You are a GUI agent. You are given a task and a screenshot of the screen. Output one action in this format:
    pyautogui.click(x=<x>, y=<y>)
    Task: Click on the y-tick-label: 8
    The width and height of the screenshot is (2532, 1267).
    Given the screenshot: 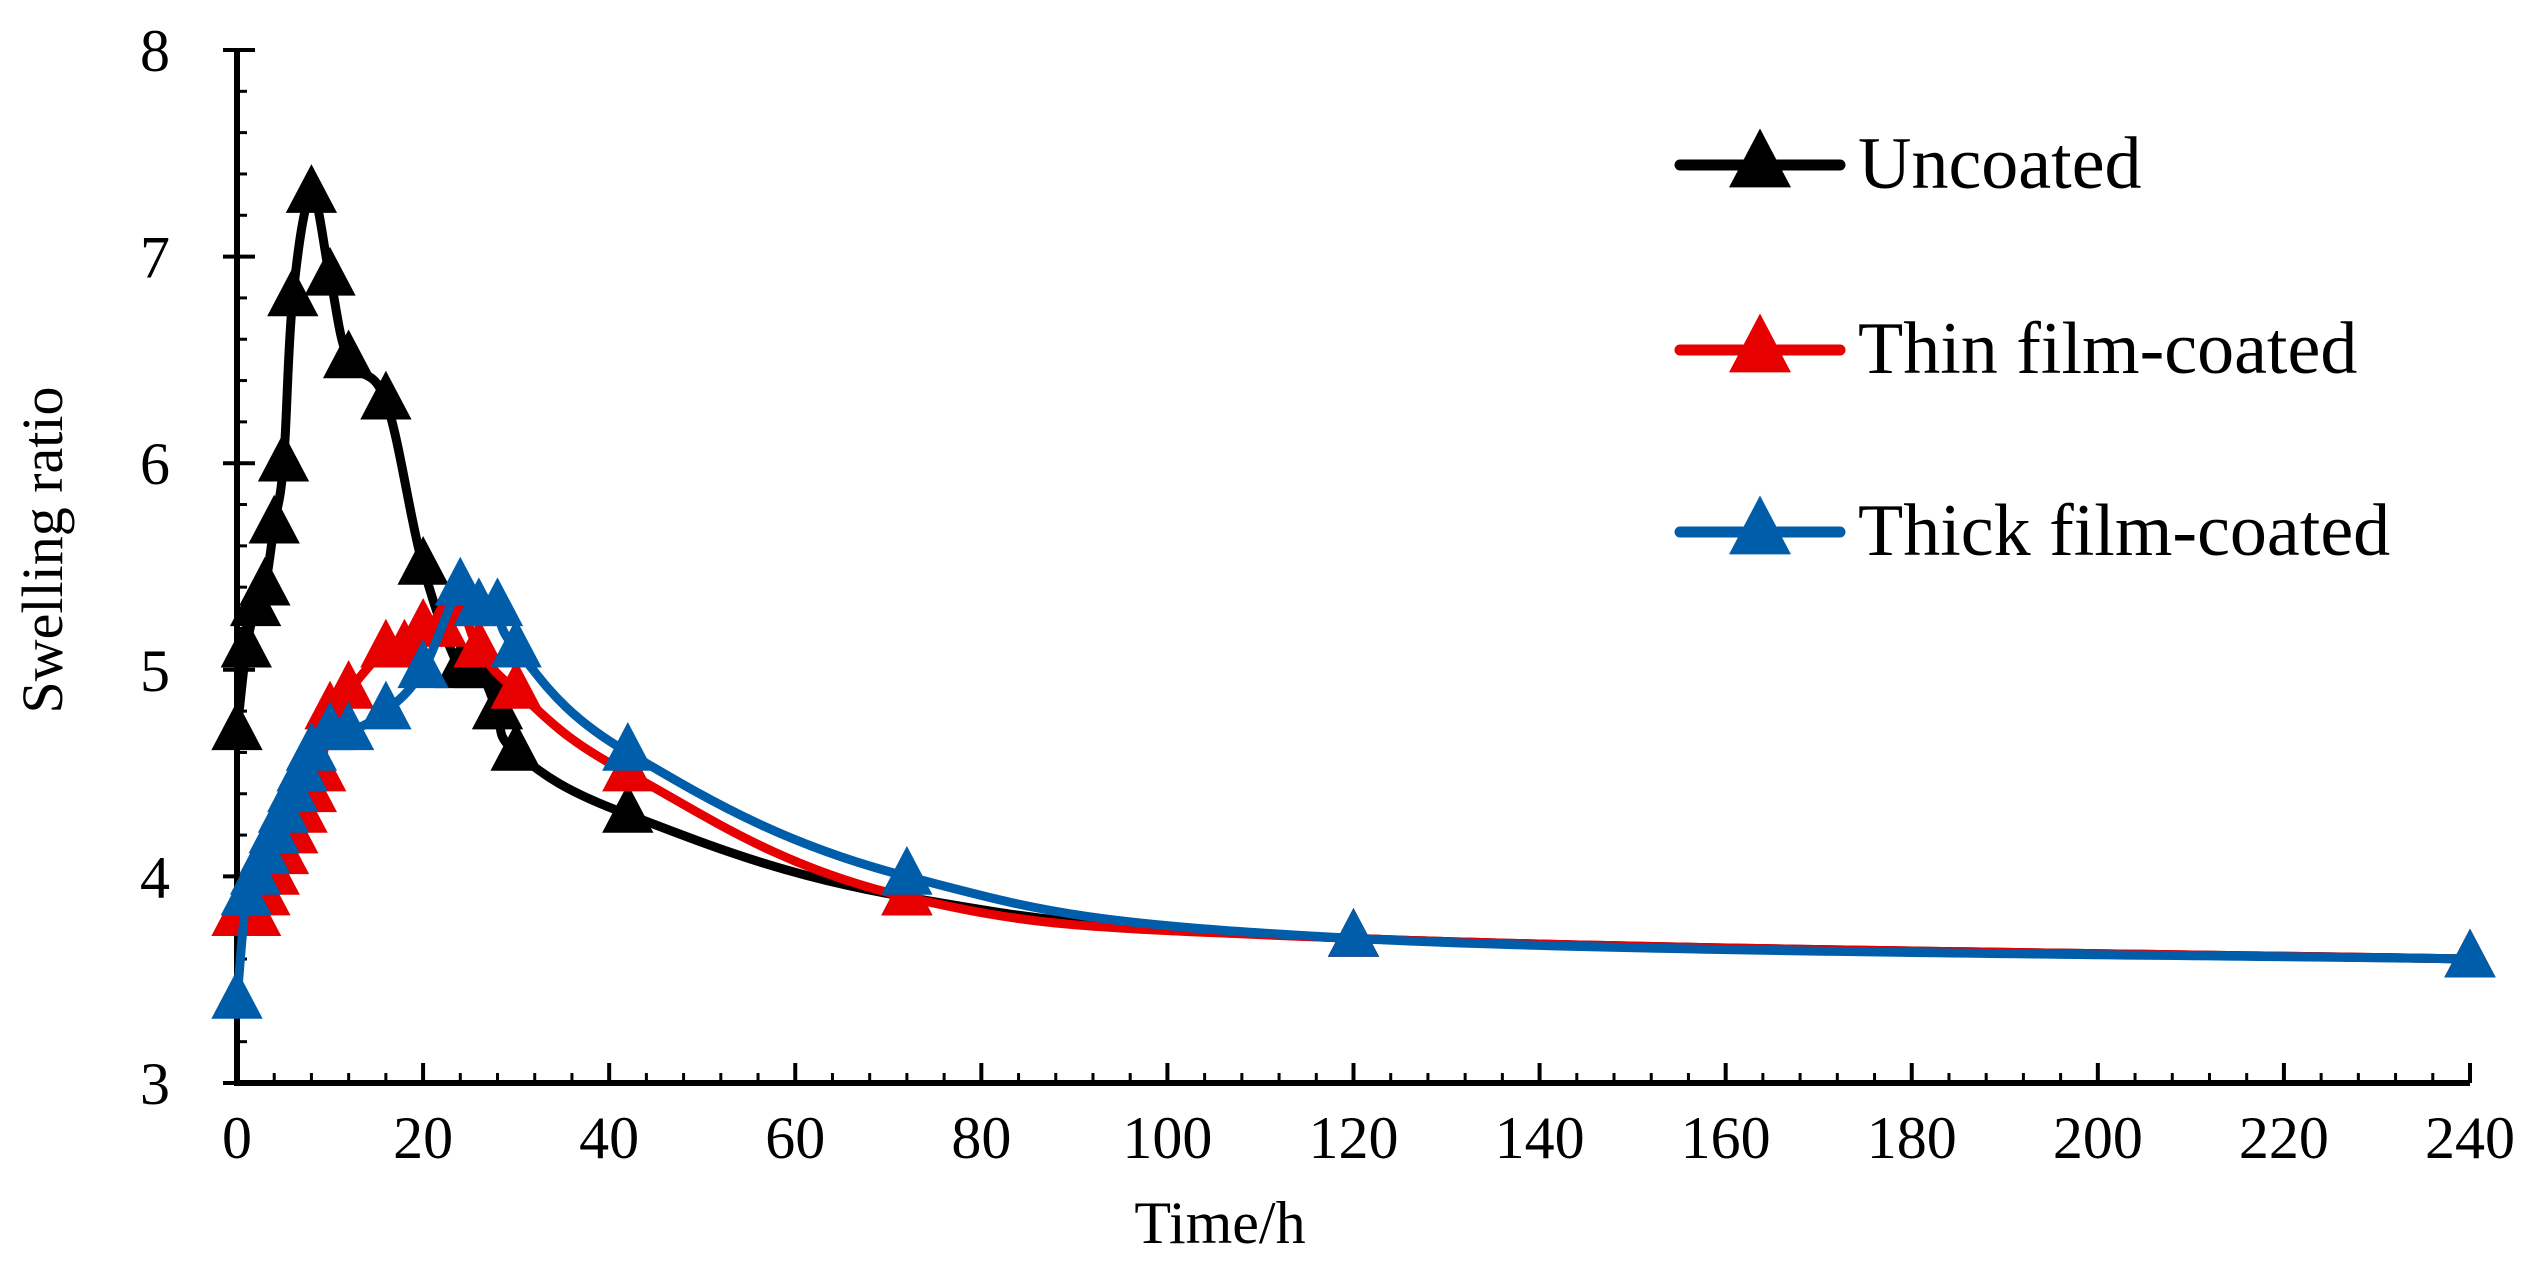 What is the action you would take?
    pyautogui.click(x=155, y=51)
    